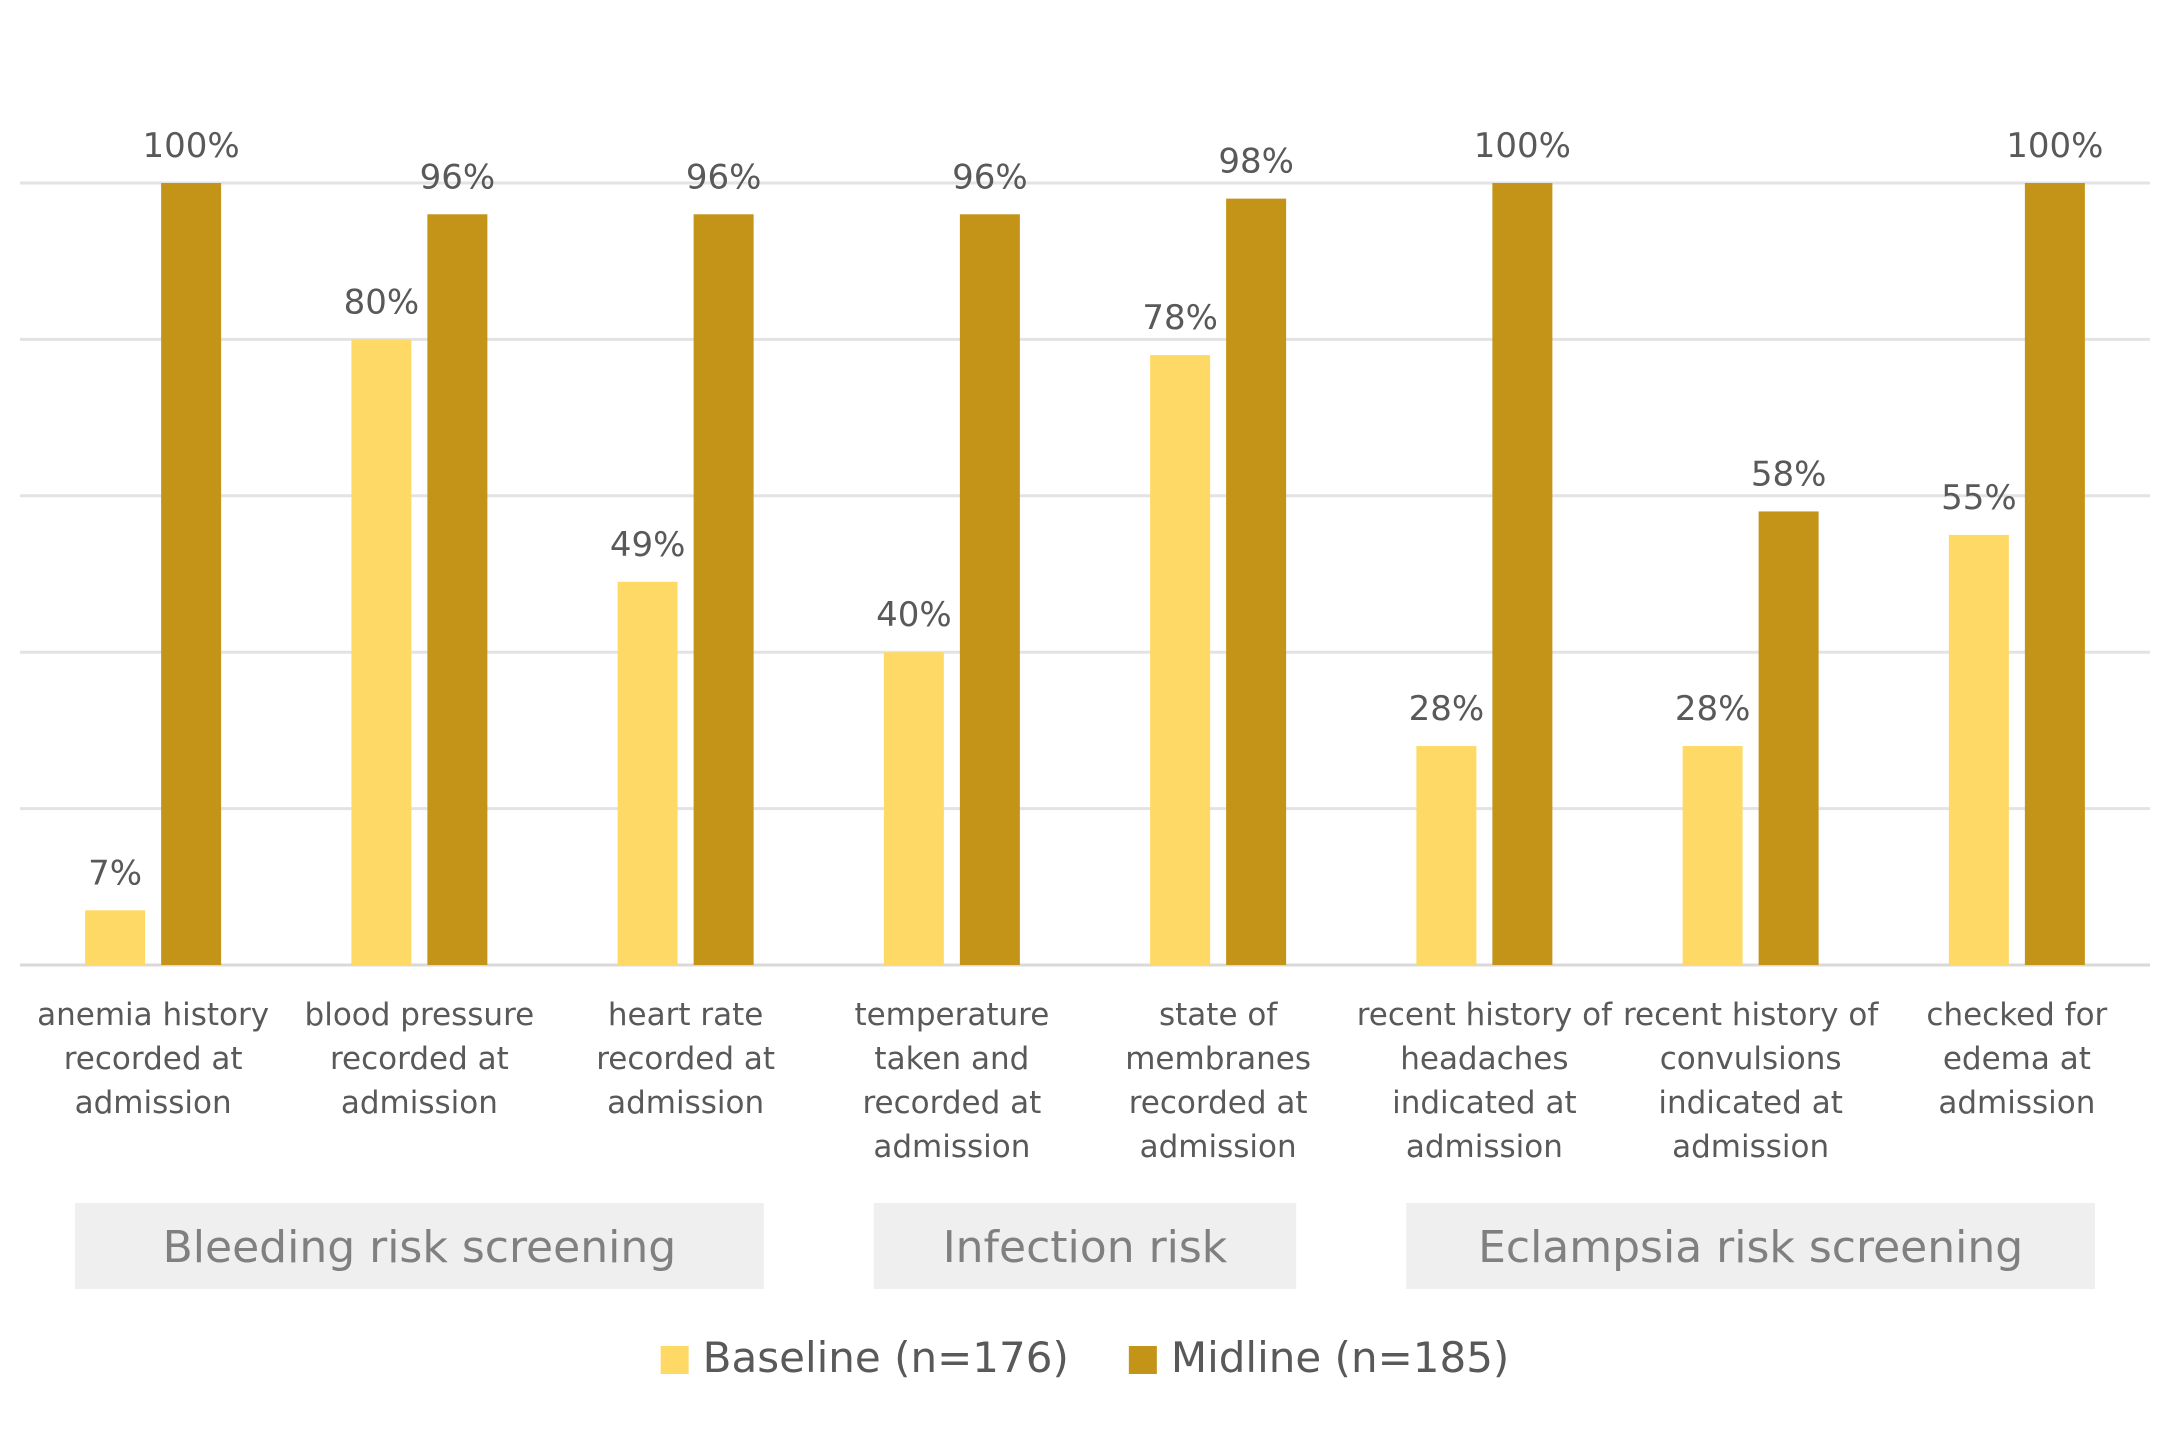  What do you see at coordinates (153, 1059) in the screenshot?
I see `category-label: anemia history recorded at admission` at bounding box center [153, 1059].